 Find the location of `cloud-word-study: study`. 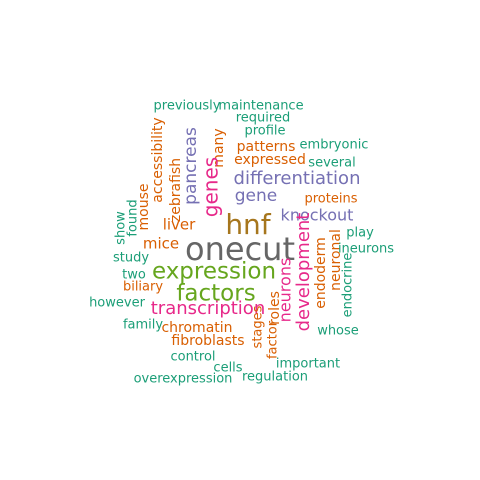

cloud-word-study: study is located at coordinates (131, 258).